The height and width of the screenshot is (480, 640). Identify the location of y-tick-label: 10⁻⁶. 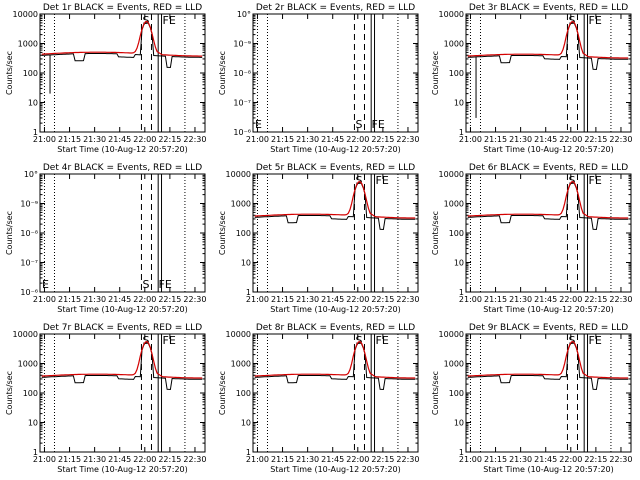
(29, 292).